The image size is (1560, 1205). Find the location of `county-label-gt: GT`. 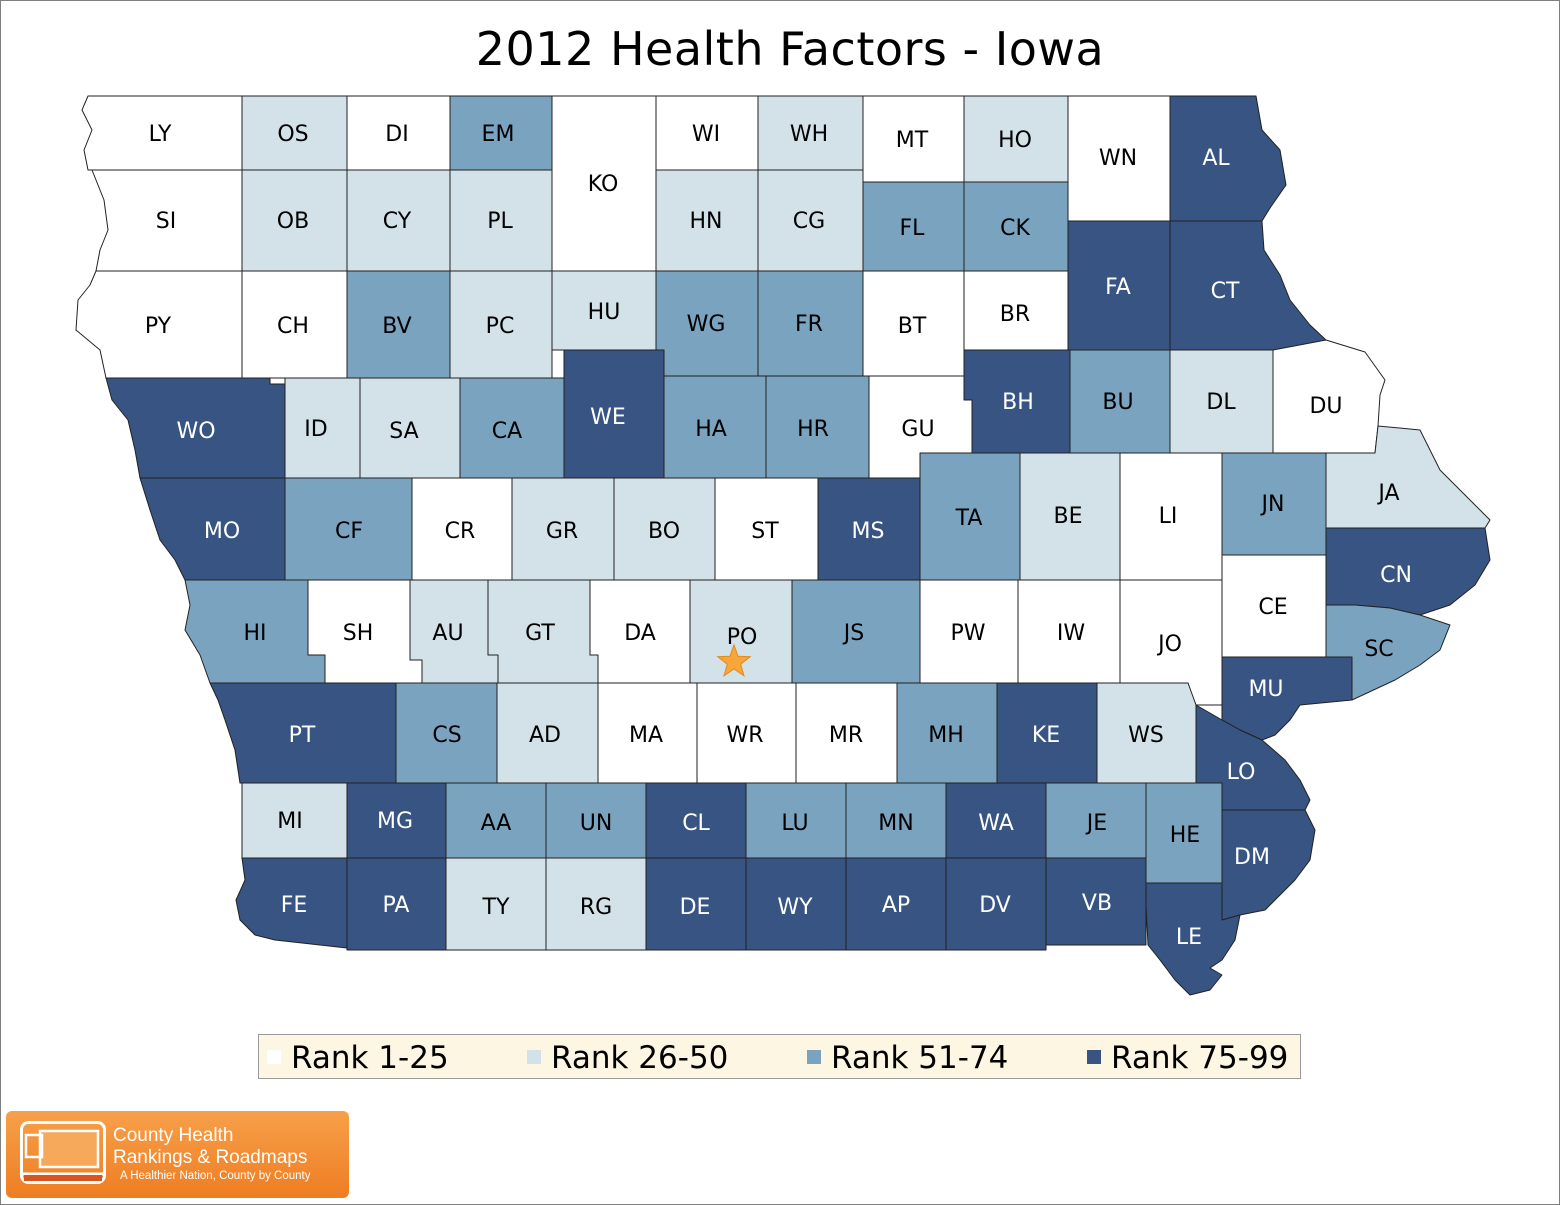

county-label-gt: GT is located at coordinates (540, 633).